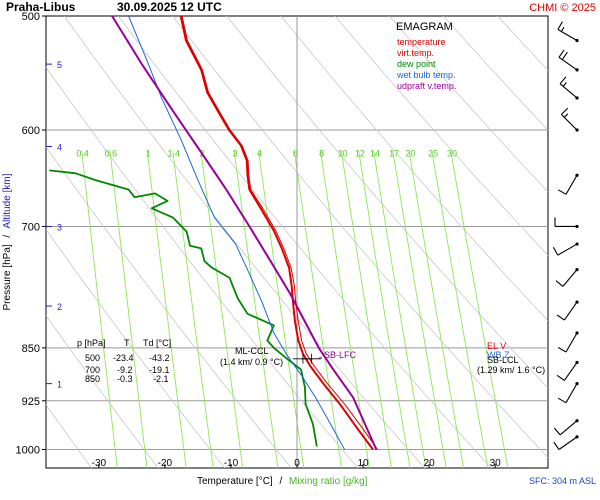  Describe the element at coordinates (92, 358) in the screenshot. I see `table-row-500-p: 500` at that location.